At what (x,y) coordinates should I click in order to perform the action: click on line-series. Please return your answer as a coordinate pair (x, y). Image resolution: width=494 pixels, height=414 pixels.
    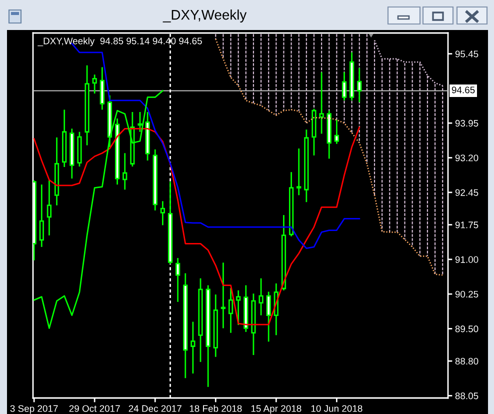
    Looking at the image, I should click on (409, 63).